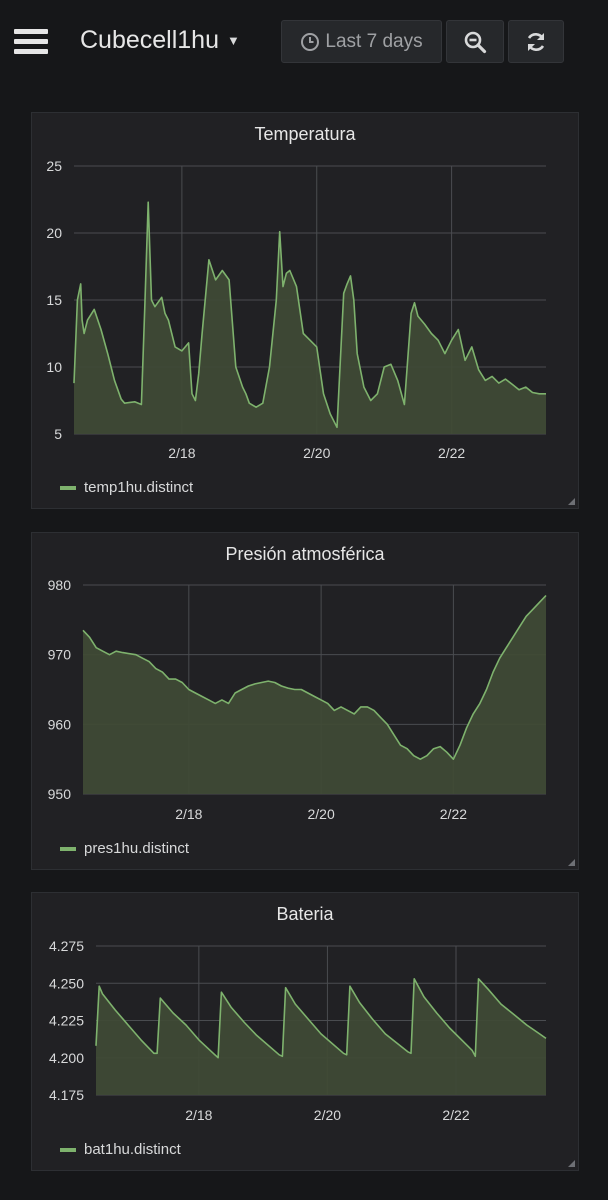 The height and width of the screenshot is (1200, 608). Describe the element at coordinates (139, 487) in the screenshot. I see `legend-label: temp1hu.distinct` at that location.